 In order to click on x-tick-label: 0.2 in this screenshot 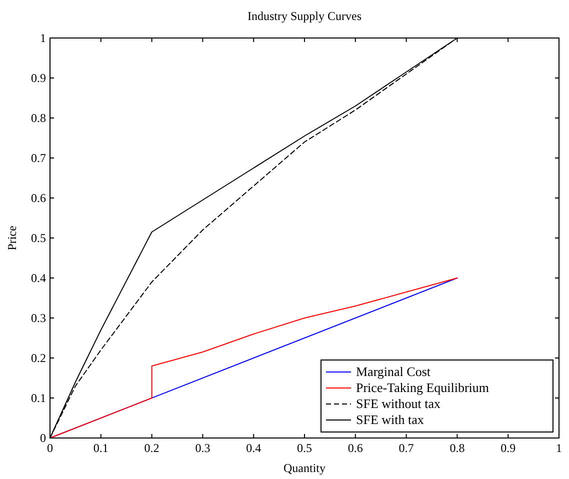, I will do `click(152, 448)`.